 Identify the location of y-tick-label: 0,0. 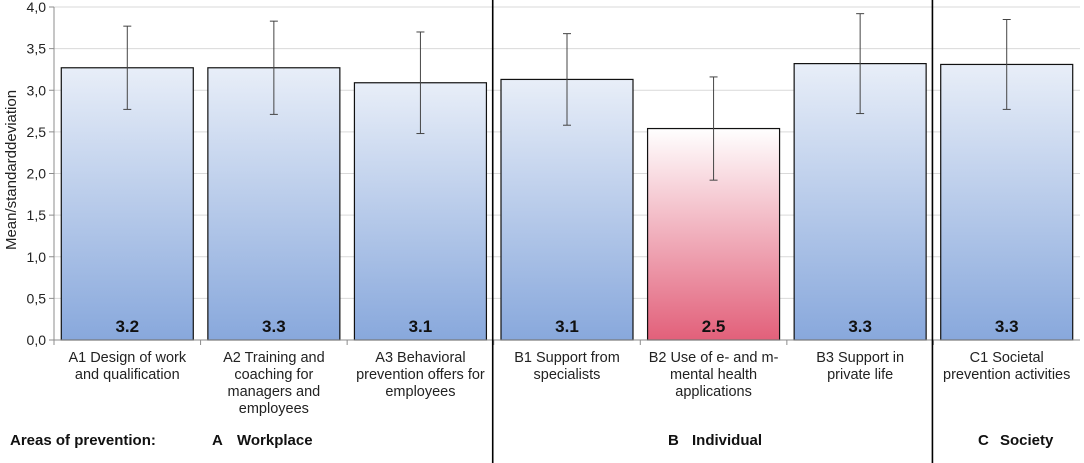
(37, 340).